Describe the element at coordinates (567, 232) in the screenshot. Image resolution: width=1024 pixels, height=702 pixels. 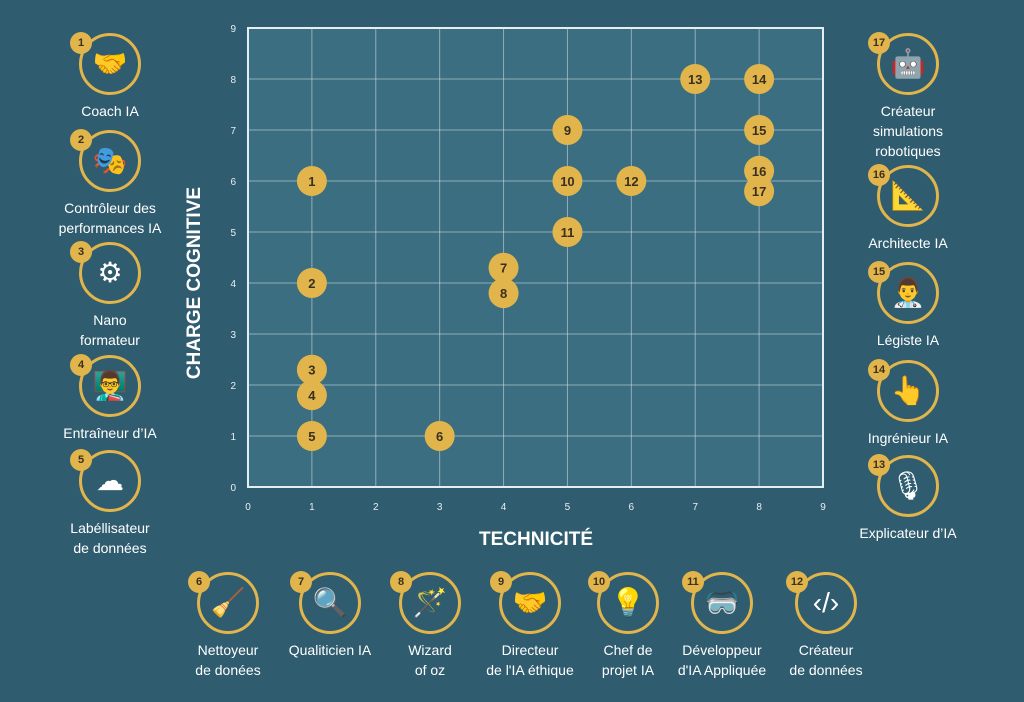
I see `data-point: 11` at that location.